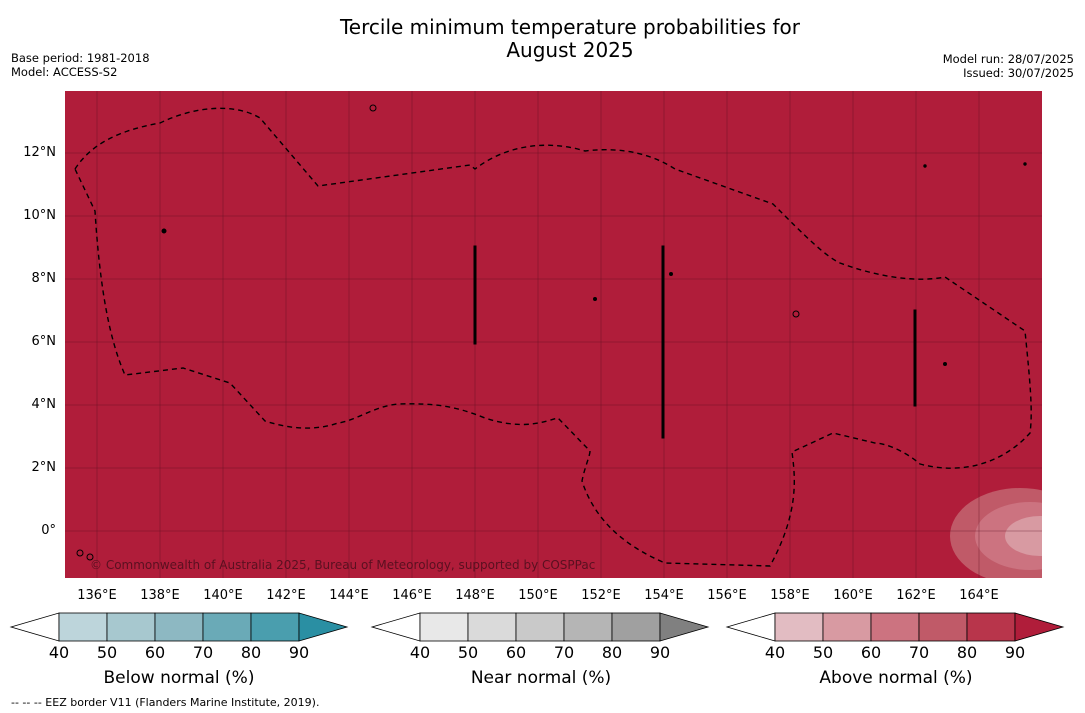 The width and height of the screenshot is (1085, 713). I want to click on colorbars, so click(537, 627).